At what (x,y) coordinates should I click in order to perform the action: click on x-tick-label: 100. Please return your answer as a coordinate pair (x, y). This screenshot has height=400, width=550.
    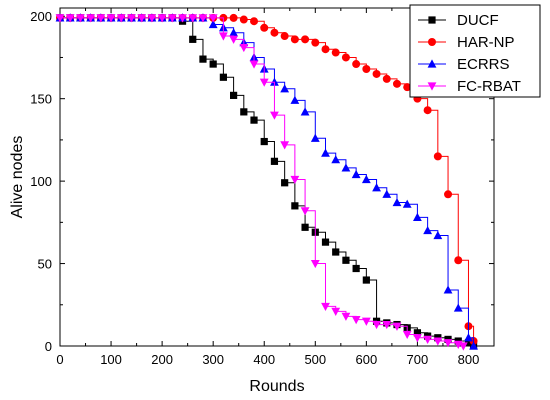
    Looking at the image, I should click on (111, 359).